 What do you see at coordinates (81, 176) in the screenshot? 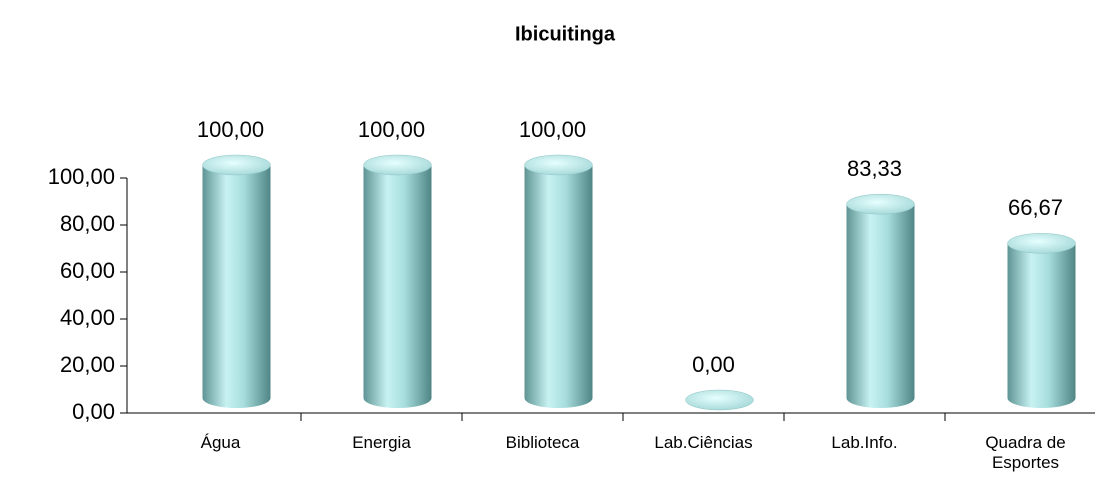
I see `y-tick-label: 100,00` at bounding box center [81, 176].